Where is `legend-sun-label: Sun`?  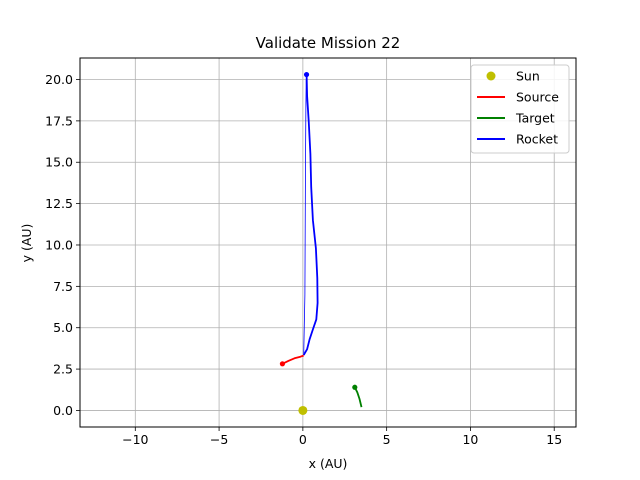 legend-sun-label: Sun is located at coordinates (528, 76).